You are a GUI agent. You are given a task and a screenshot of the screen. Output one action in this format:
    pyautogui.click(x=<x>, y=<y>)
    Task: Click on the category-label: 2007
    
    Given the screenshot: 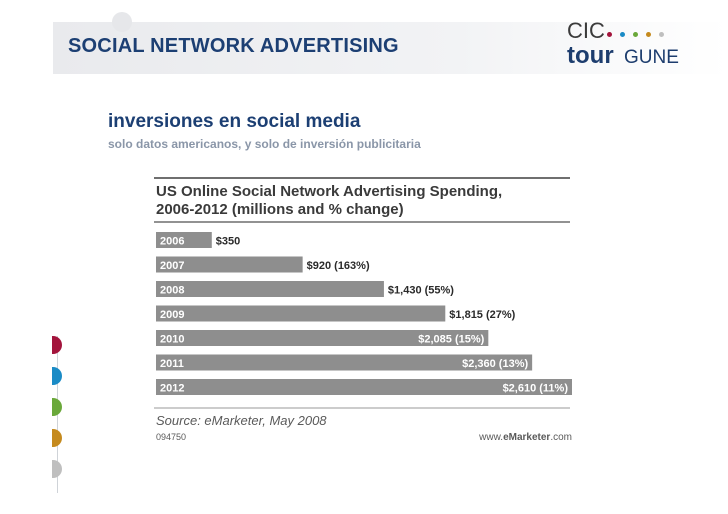 What is the action you would take?
    pyautogui.click(x=172, y=266)
    